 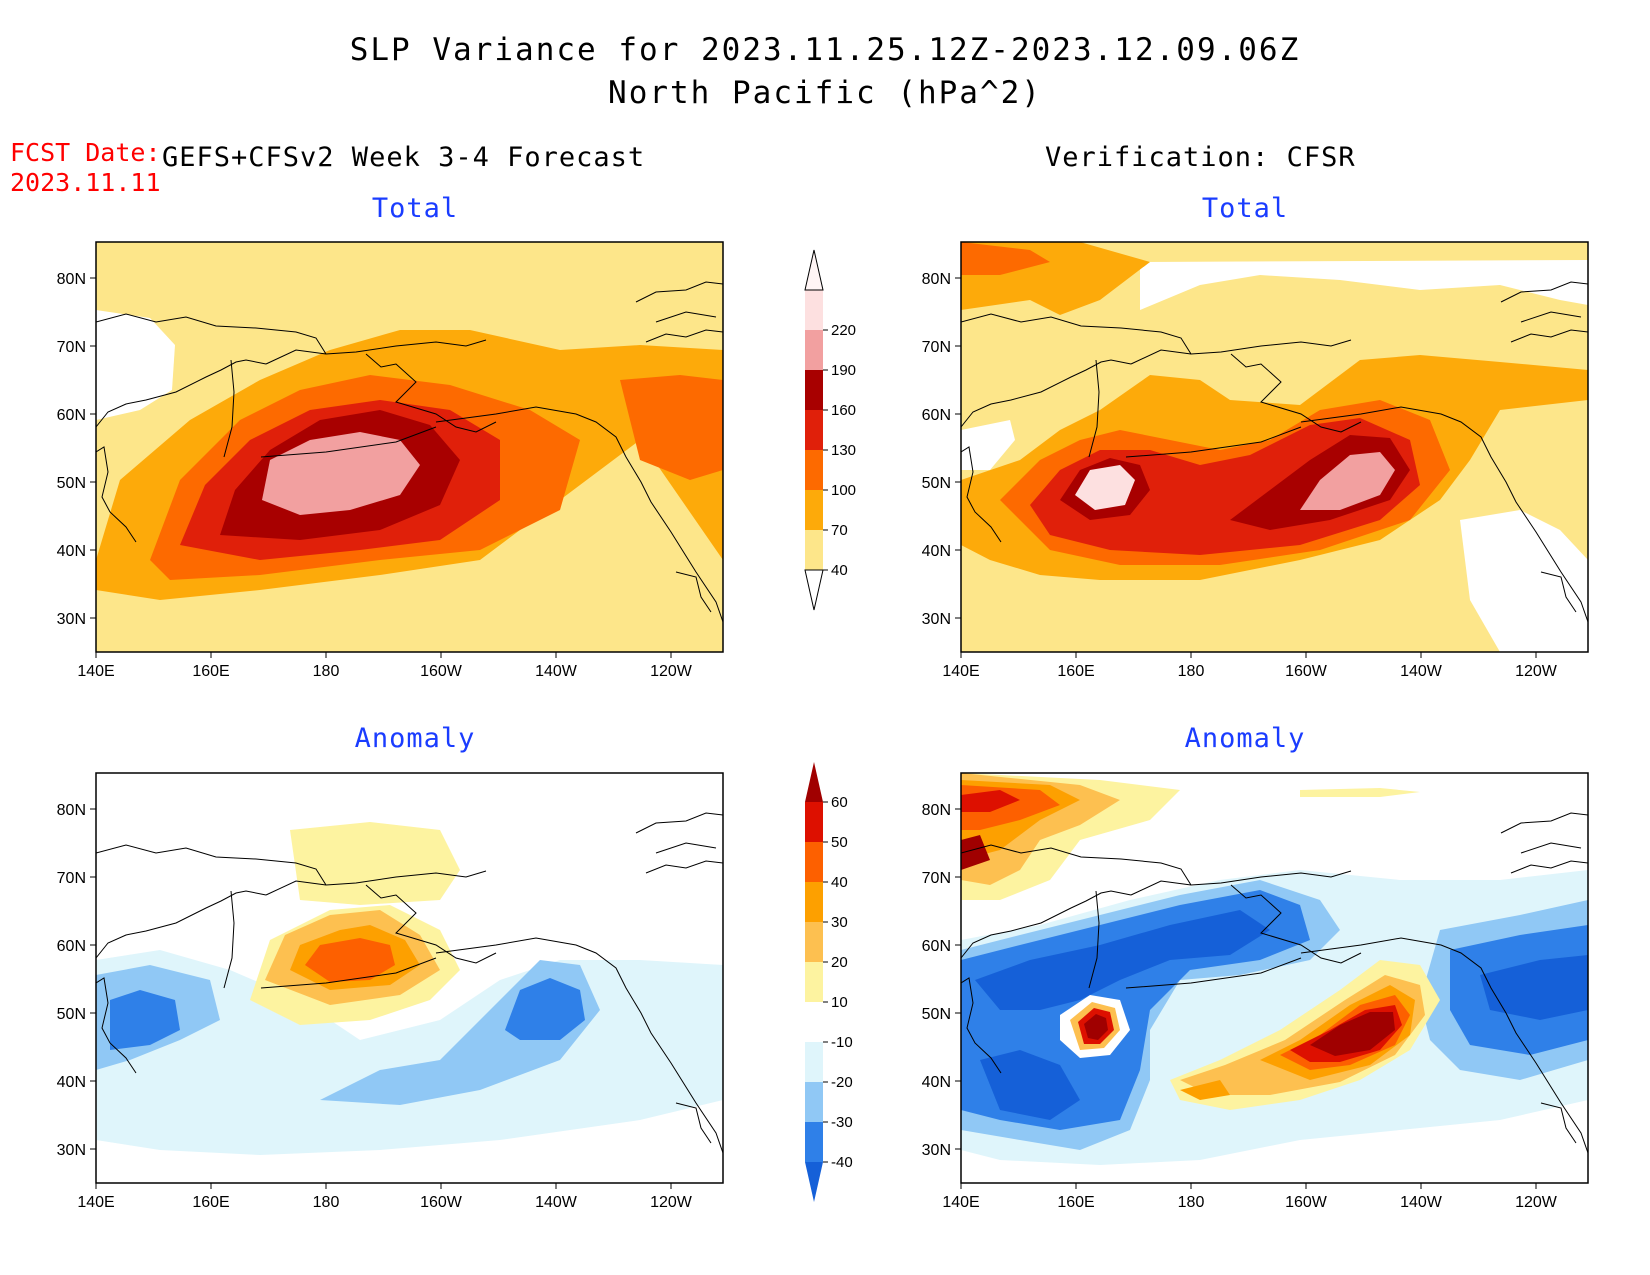 What do you see at coordinates (843, 410) in the screenshot?
I see `colorbar-total-label: 160` at bounding box center [843, 410].